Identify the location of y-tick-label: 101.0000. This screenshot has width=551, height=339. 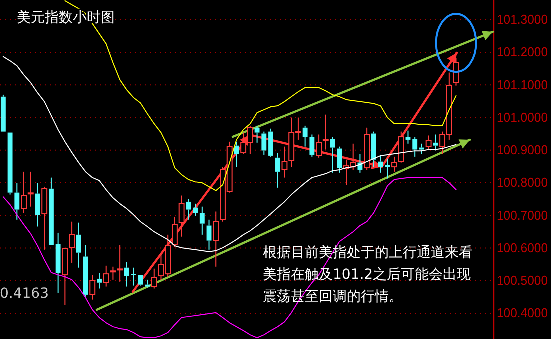
(524, 117).